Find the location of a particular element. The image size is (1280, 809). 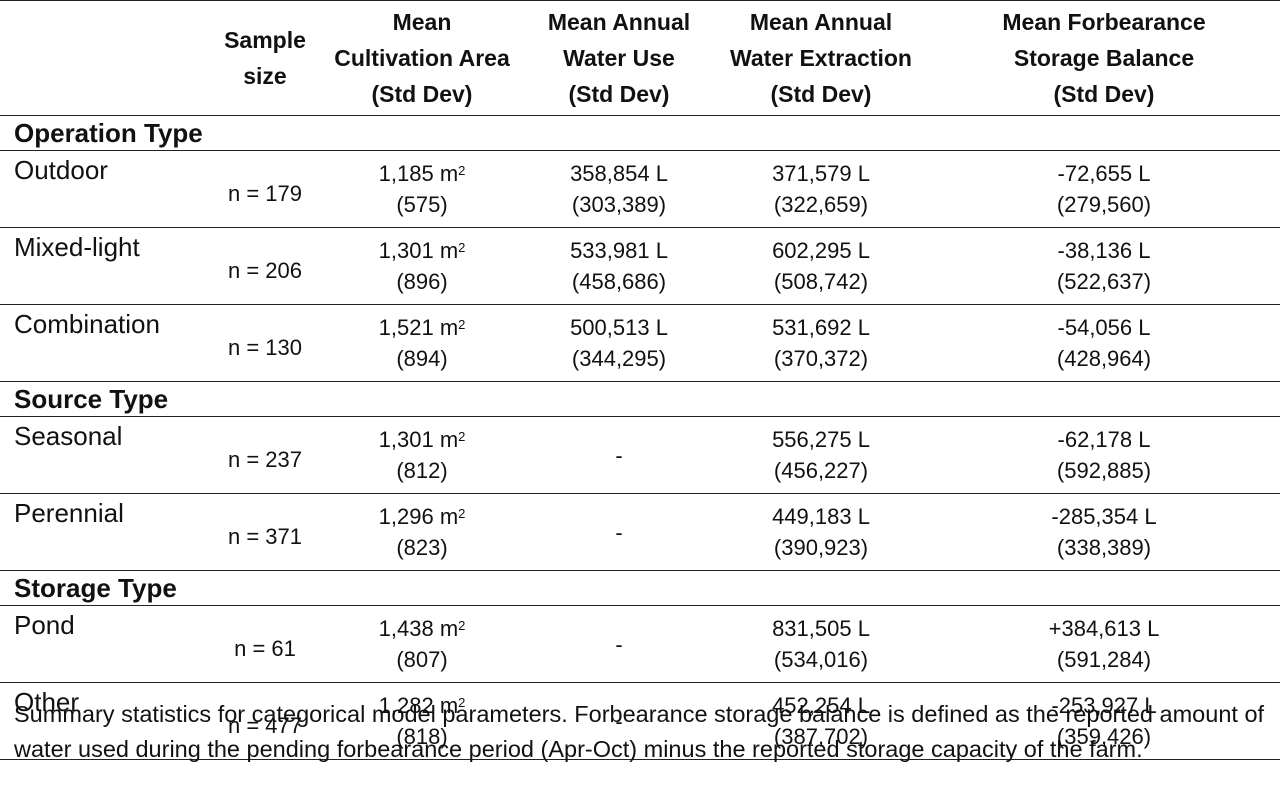

sample-size-cell: n = 237 is located at coordinates (265, 455).